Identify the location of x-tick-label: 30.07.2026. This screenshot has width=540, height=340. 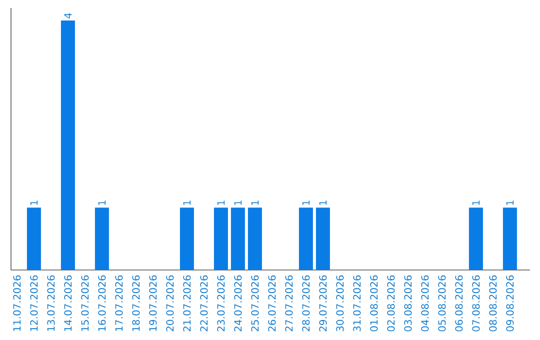
(340, 303).